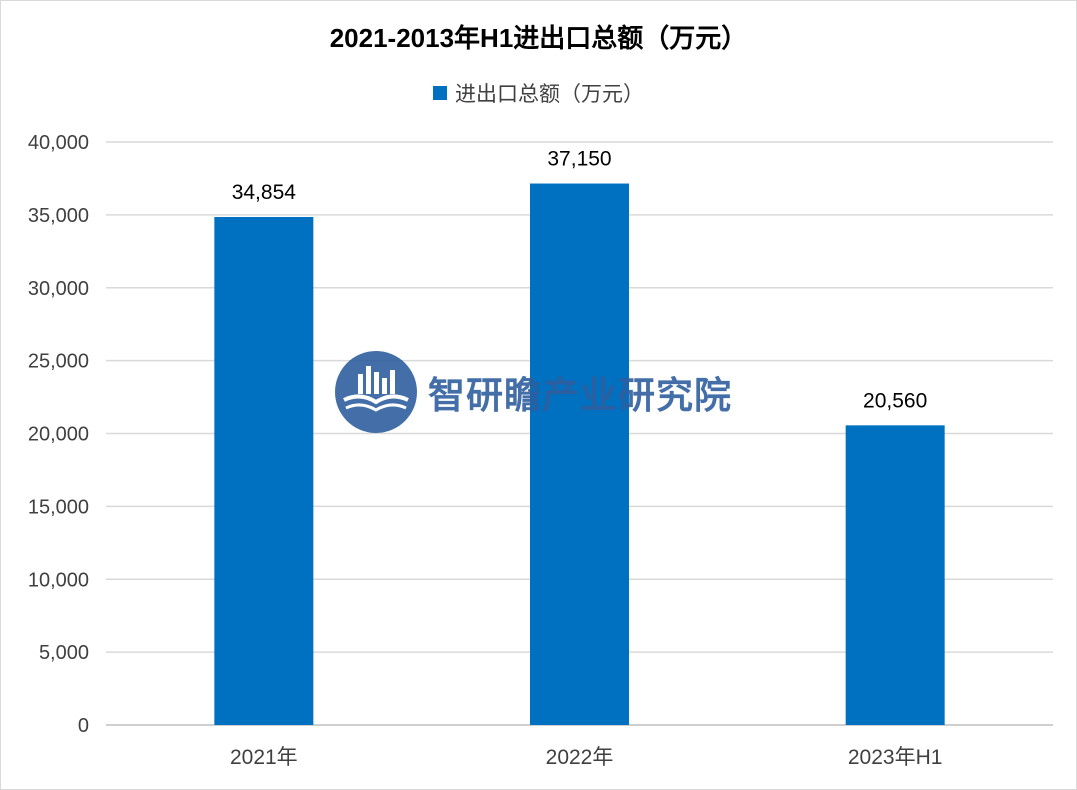  I want to click on y-tick-label: 35,000, so click(58, 216).